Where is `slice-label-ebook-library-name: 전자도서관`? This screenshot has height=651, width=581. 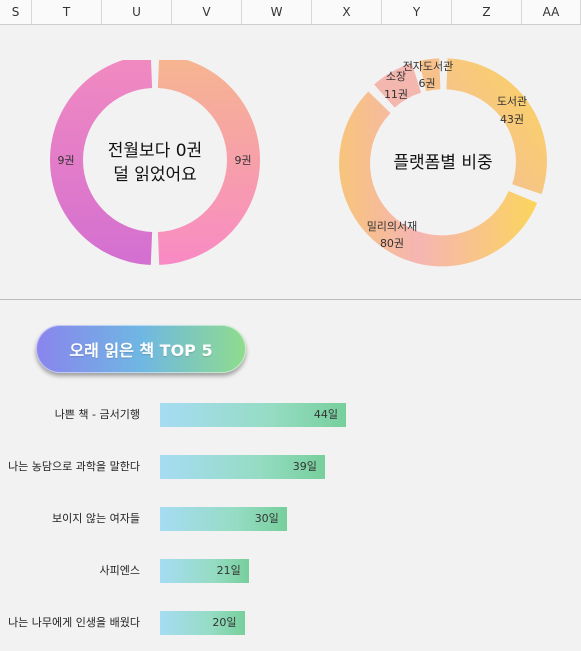 slice-label-ebook-library-name: 전자도서관 is located at coordinates (428, 66).